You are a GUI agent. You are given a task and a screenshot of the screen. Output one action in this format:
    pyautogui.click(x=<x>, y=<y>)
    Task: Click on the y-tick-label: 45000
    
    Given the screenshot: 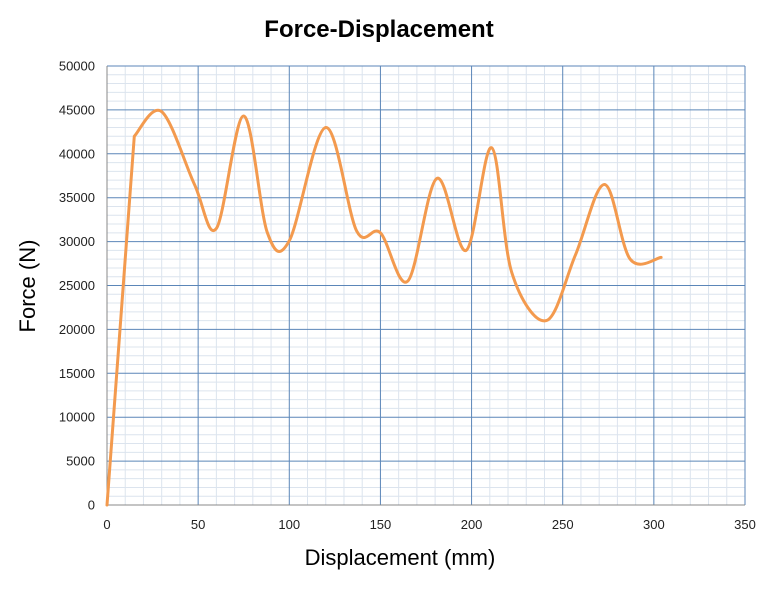 What is the action you would take?
    pyautogui.click(x=77, y=109)
    